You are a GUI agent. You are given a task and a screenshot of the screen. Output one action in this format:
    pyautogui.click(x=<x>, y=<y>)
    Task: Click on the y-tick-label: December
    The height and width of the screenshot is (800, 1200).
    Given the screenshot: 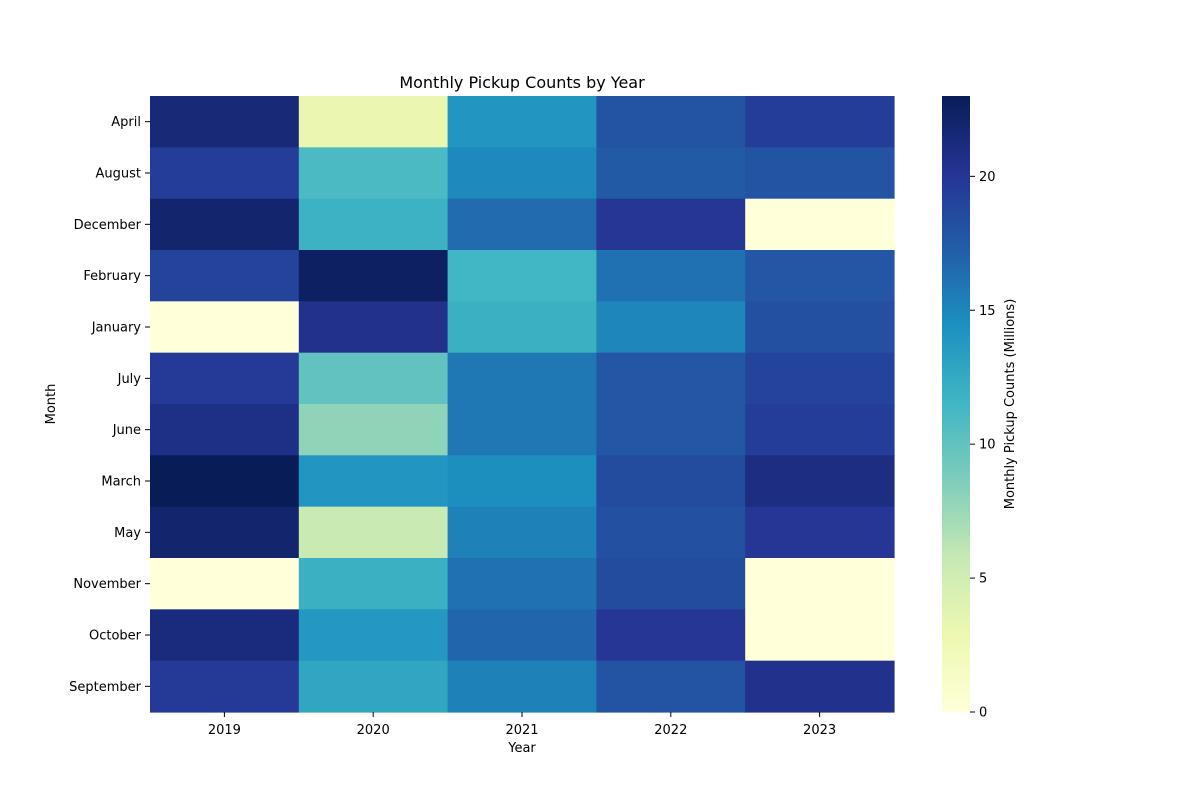 What is the action you would take?
    pyautogui.click(x=108, y=225)
    